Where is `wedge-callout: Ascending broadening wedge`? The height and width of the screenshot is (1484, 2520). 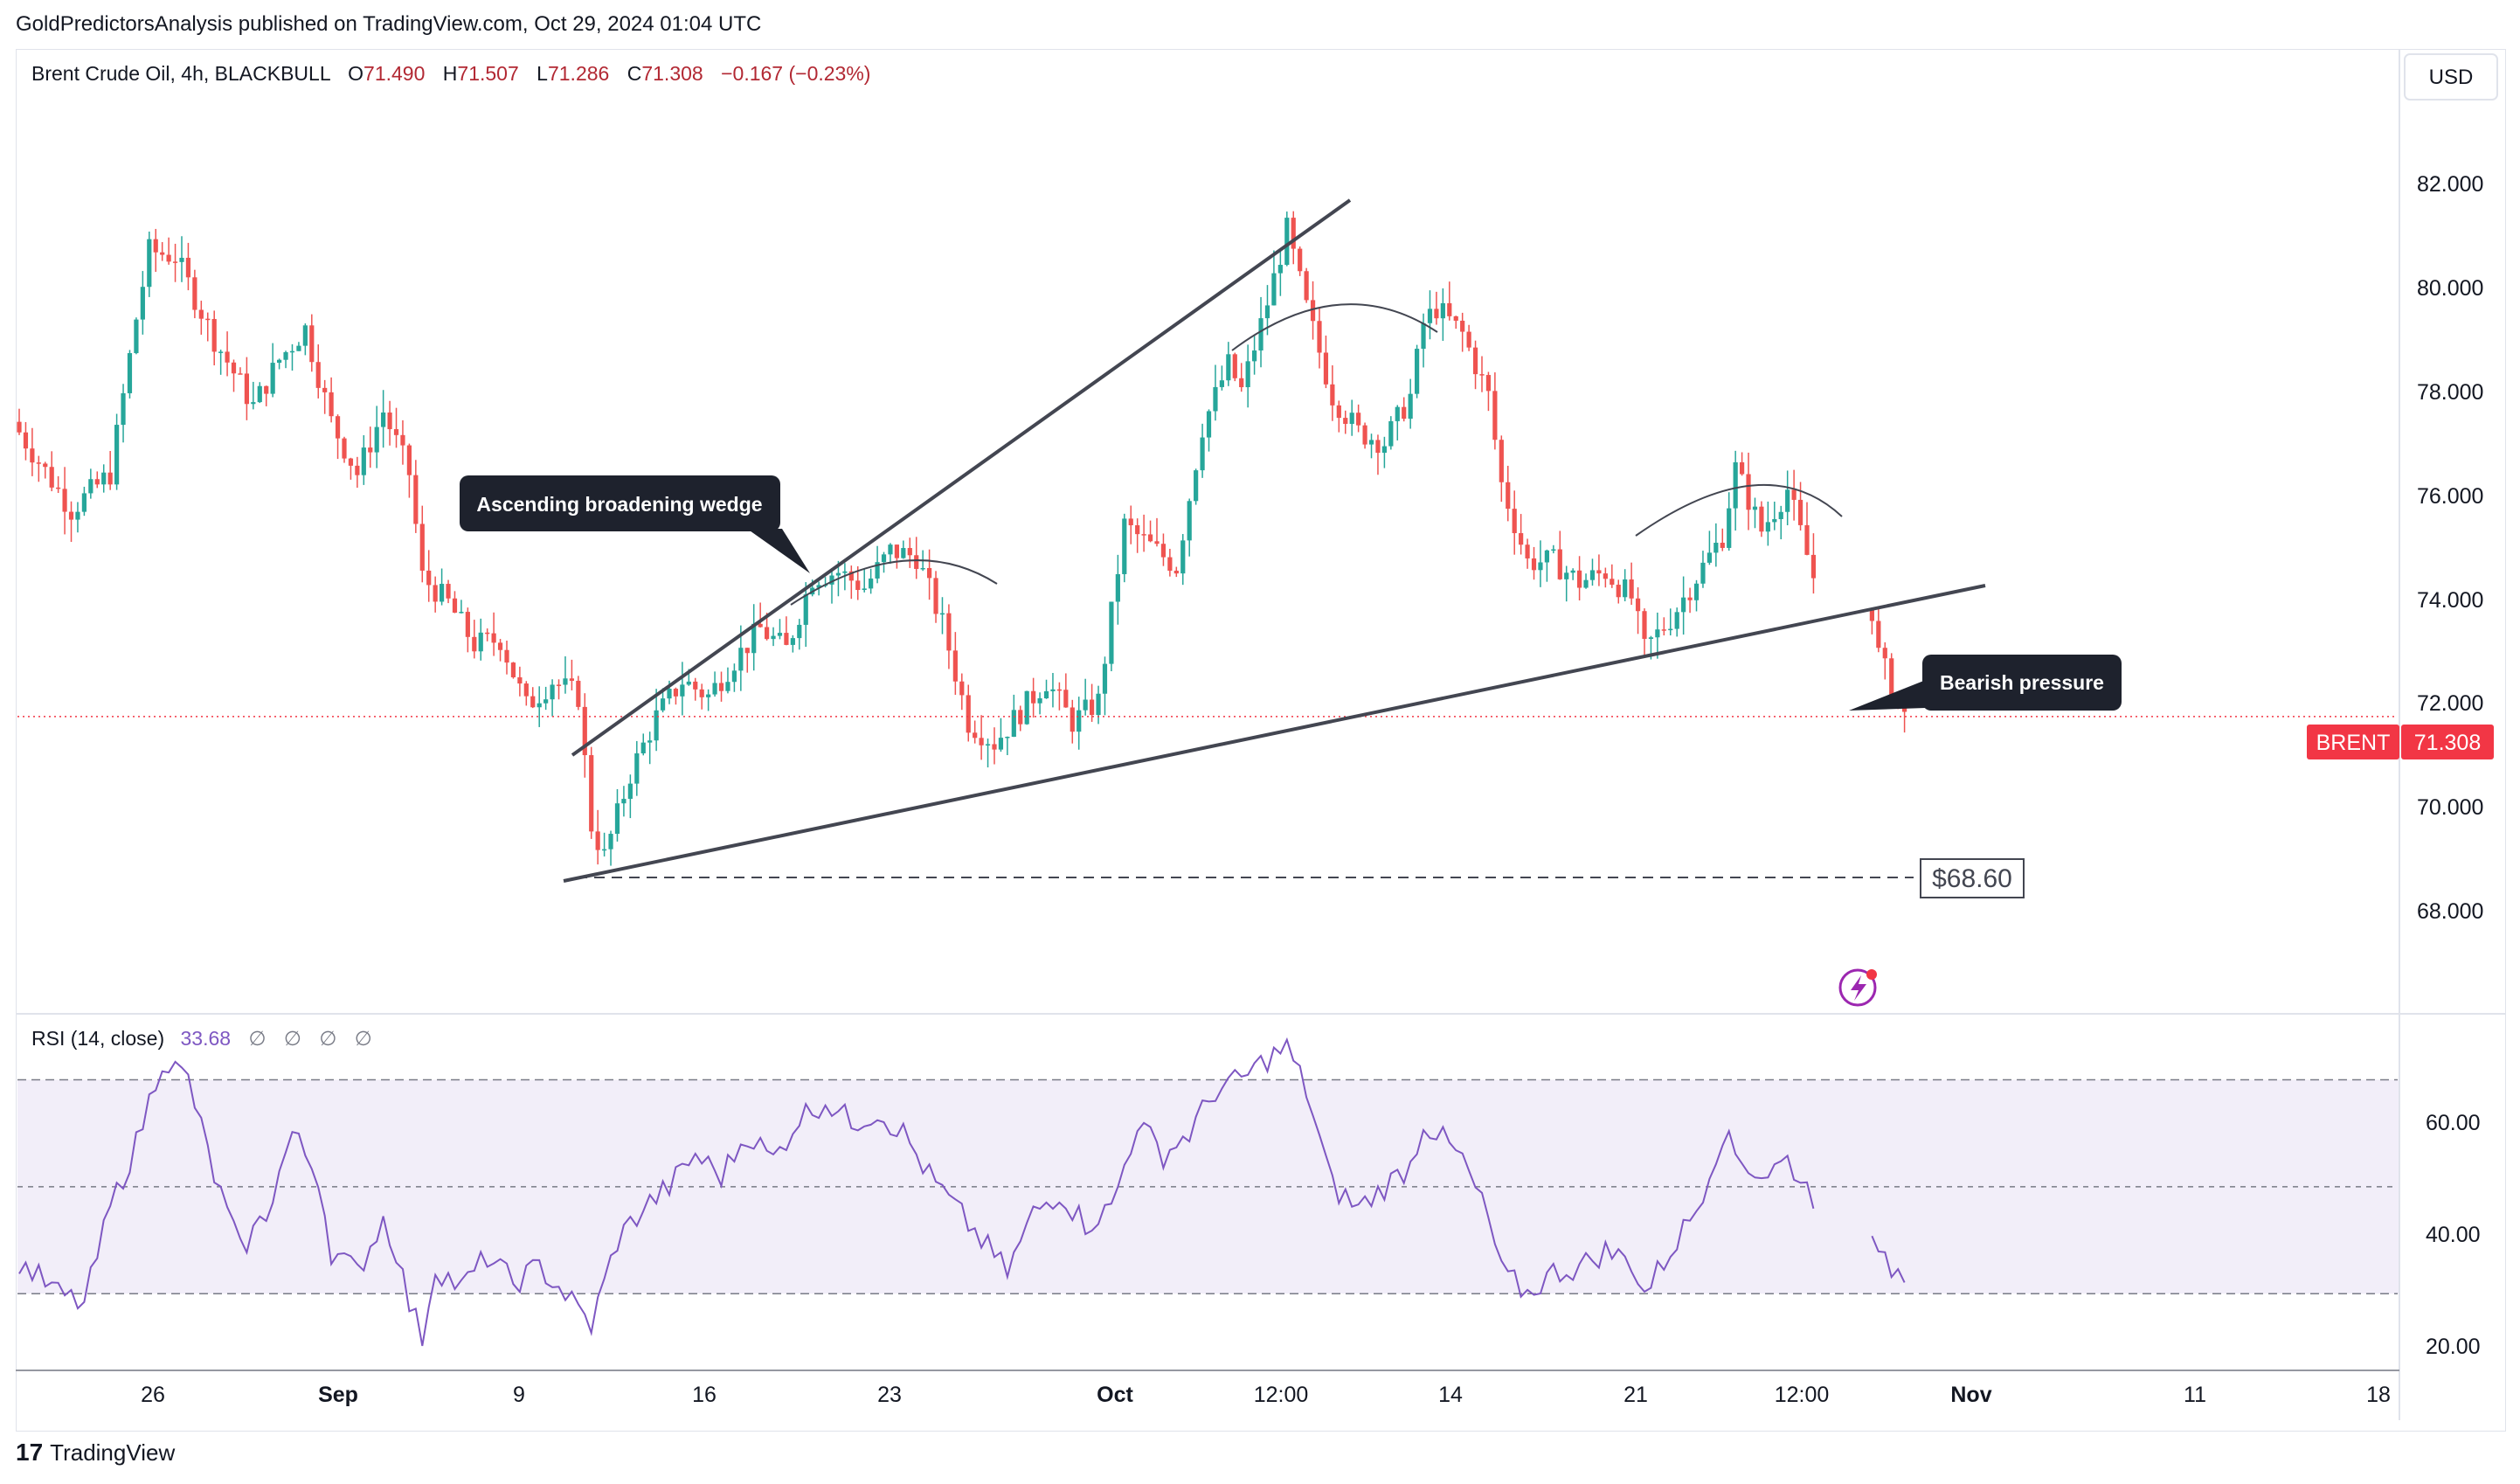
wedge-callout: Ascending broadening wedge is located at coordinates (635, 524).